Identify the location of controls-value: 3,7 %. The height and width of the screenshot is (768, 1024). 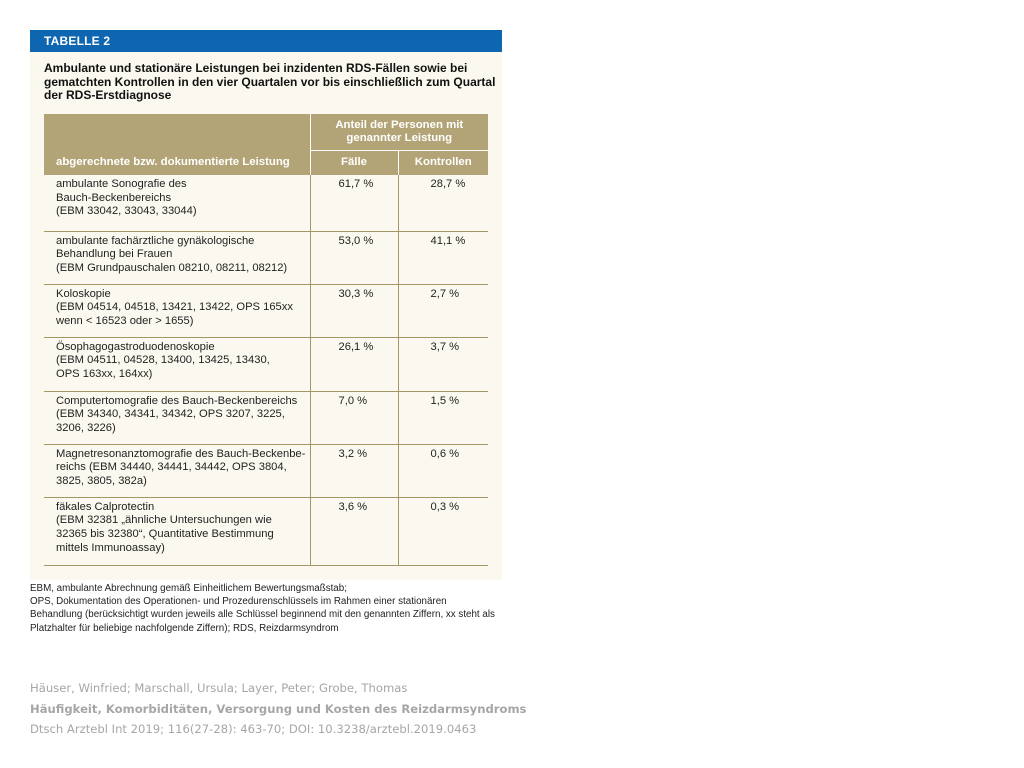
(442, 364).